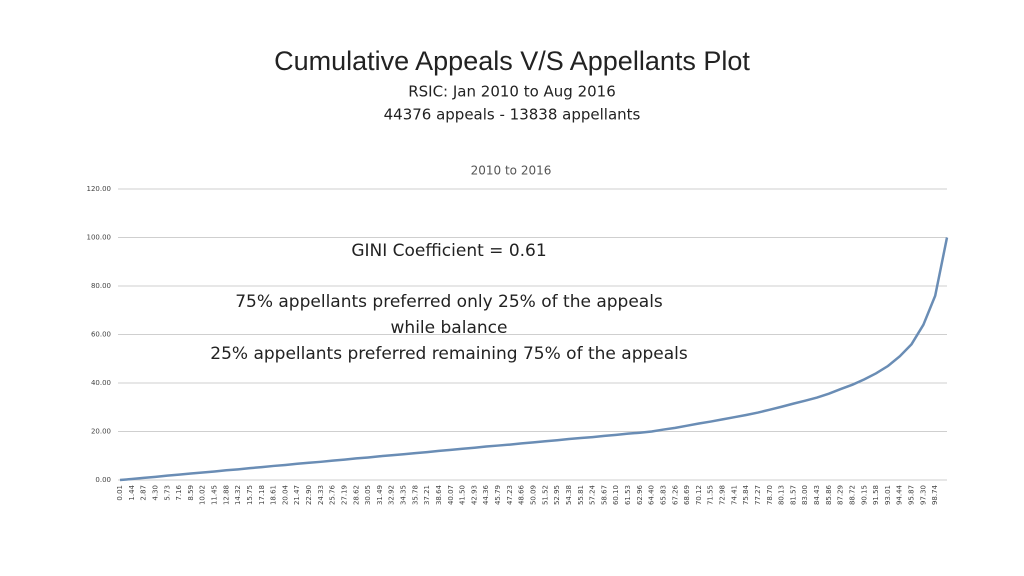 This screenshot has width=1024, height=576. Describe the element at coordinates (675, 494) in the screenshot. I see `x-tick-label: 67.26` at that location.